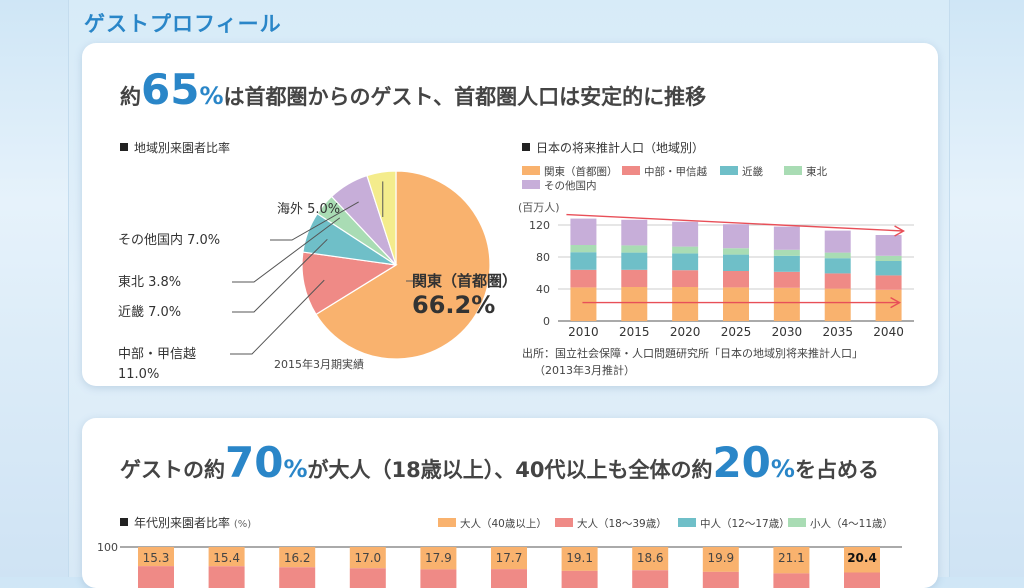 The width and height of the screenshot is (1024, 588). I want to click on data-label: 15.4, so click(226, 558).